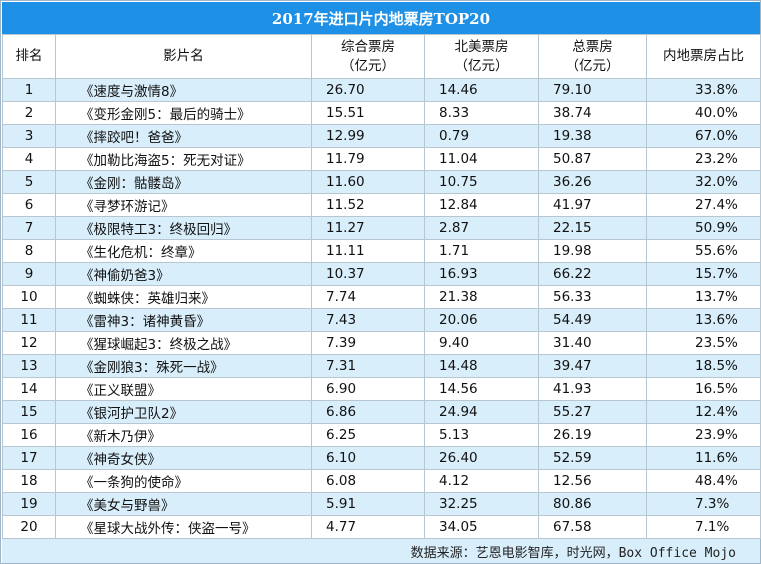  I want to click on table-row: 12 《猩球崛起3：终极之战》 7.39 9.40 31.40 23.5%, so click(381, 343).